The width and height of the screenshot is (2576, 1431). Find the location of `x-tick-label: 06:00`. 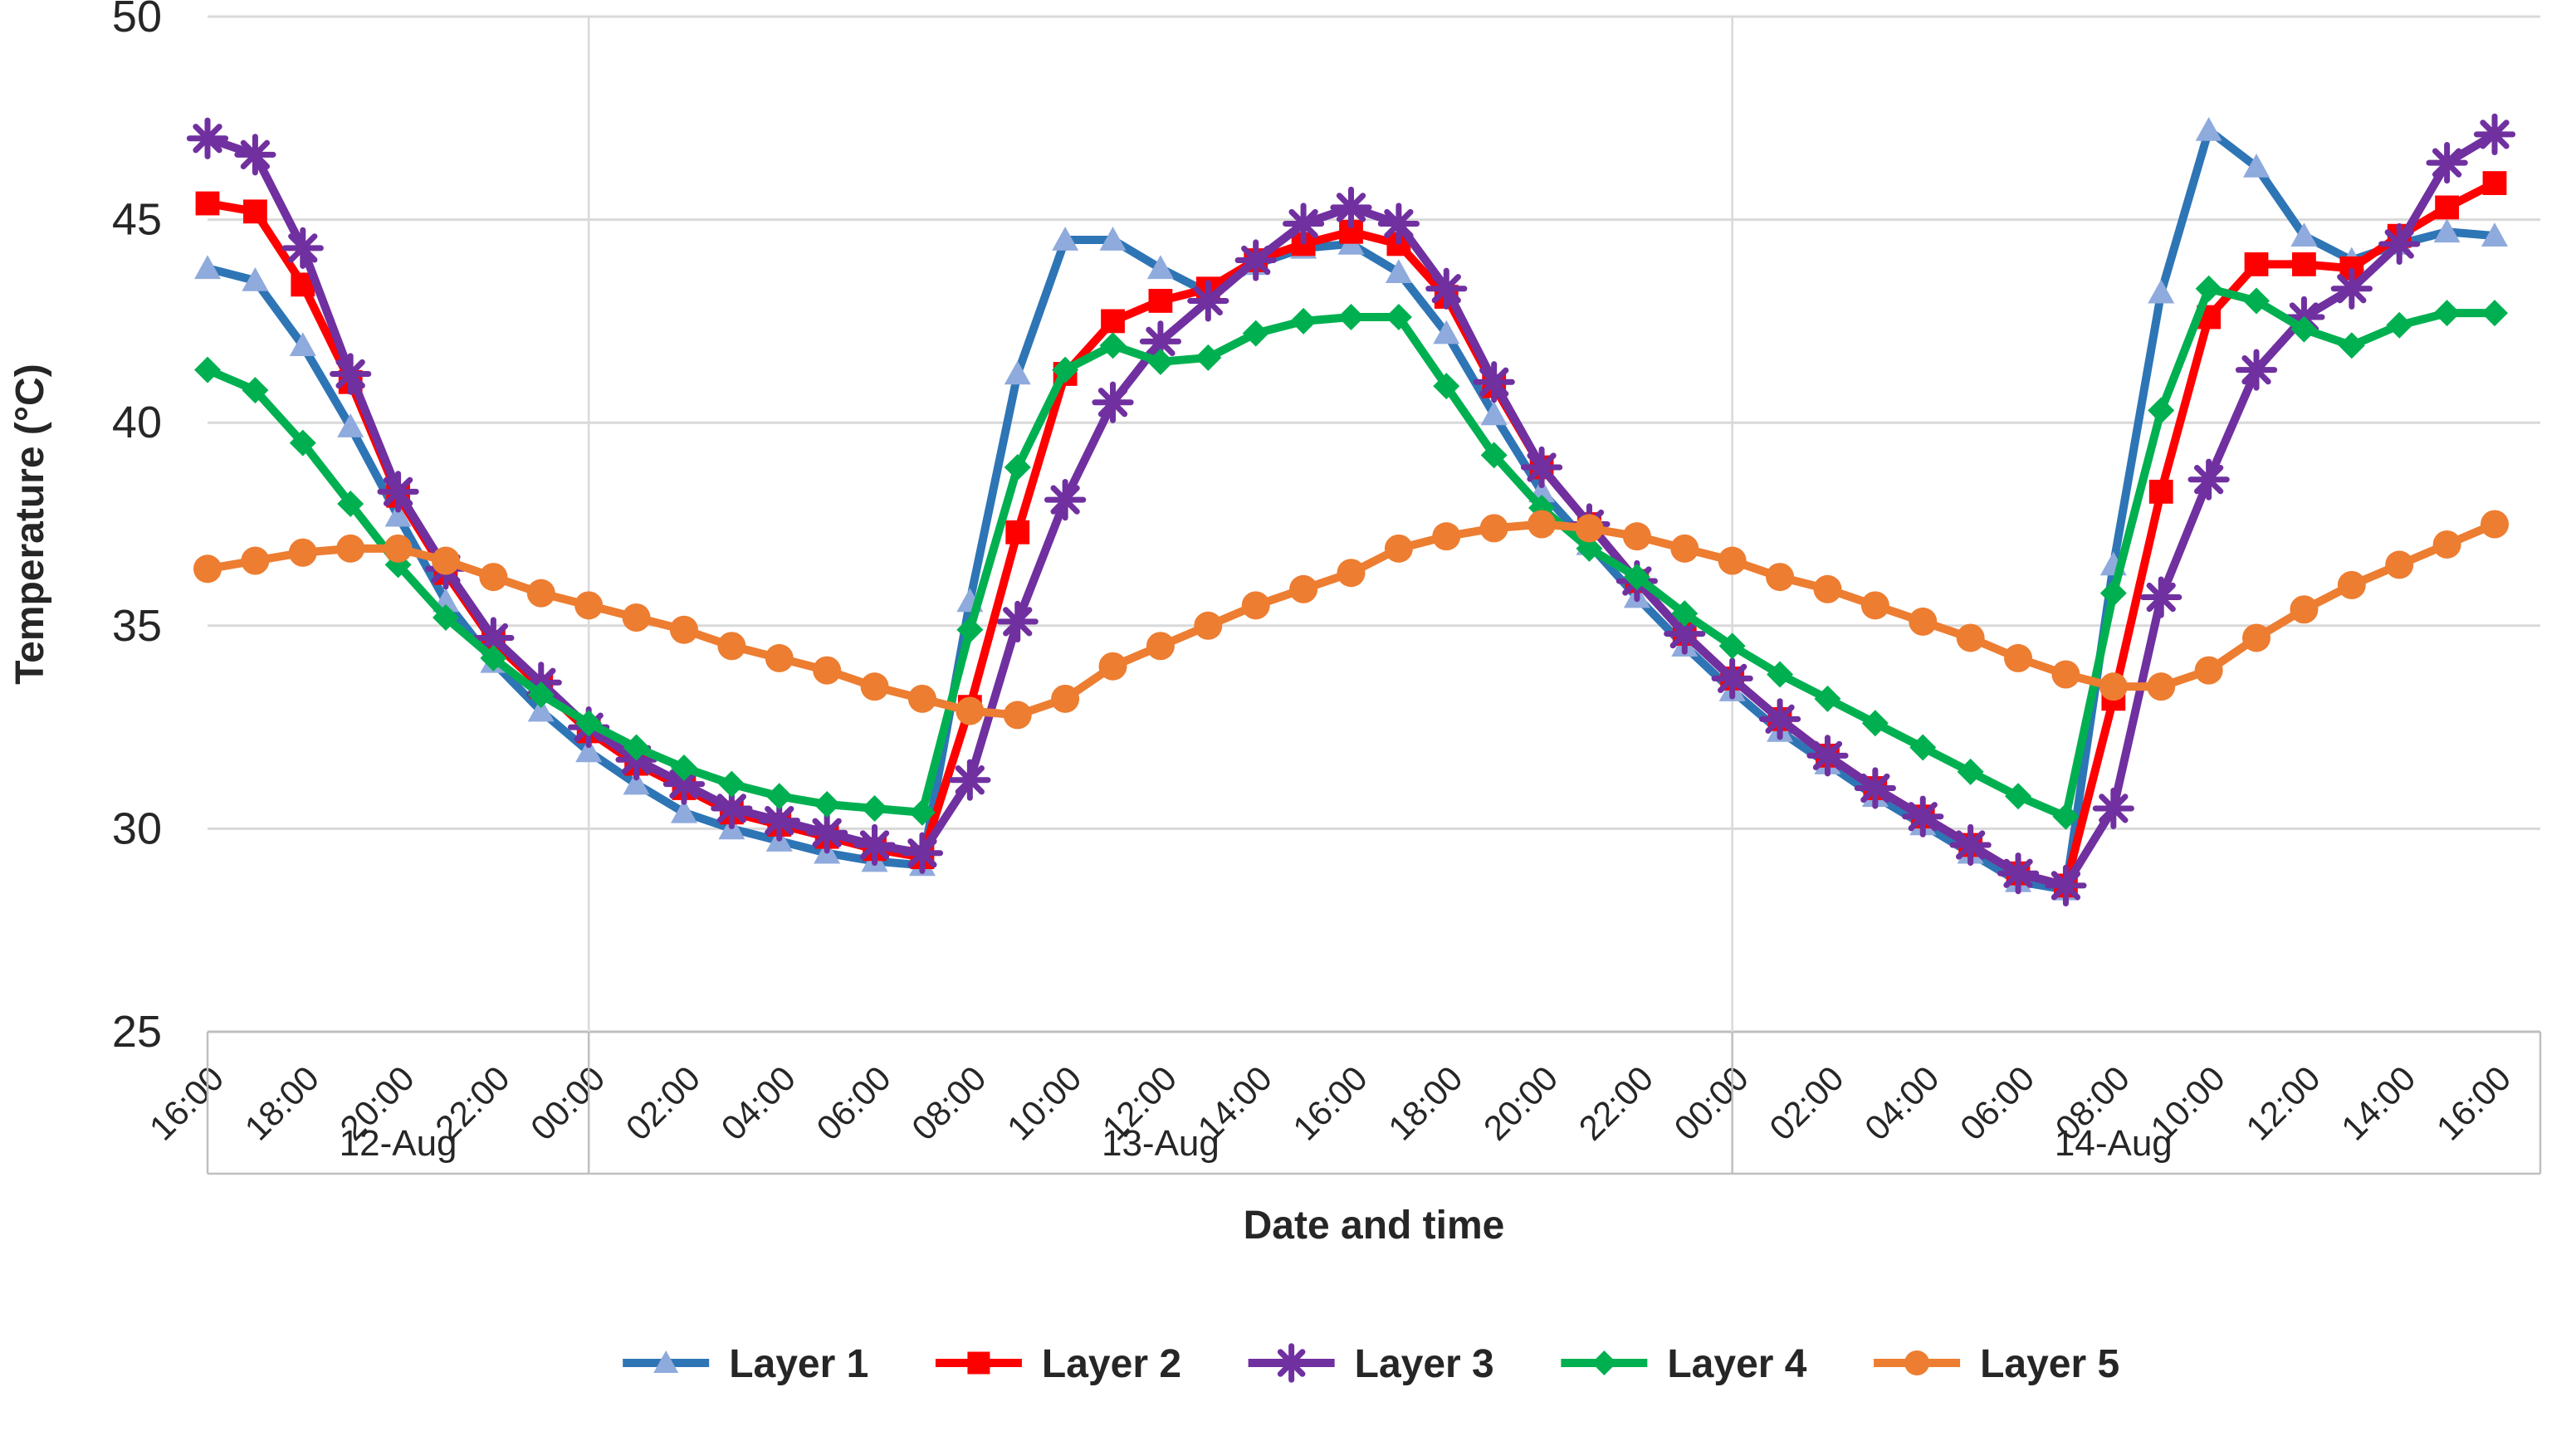

x-tick-label: 06:00 is located at coordinates (1997, 1103).